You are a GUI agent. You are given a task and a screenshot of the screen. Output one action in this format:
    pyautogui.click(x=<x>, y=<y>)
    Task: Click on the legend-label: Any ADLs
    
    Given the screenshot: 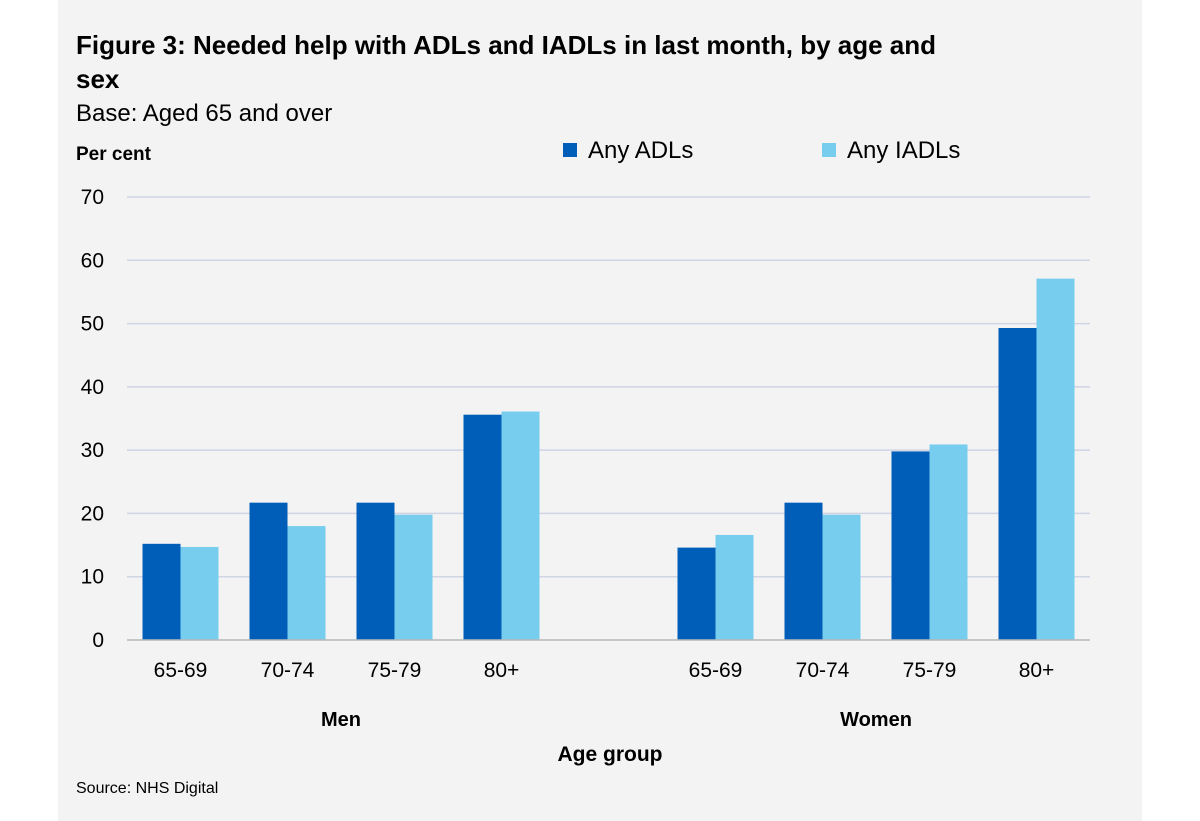 What is the action you would take?
    pyautogui.click(x=640, y=150)
    